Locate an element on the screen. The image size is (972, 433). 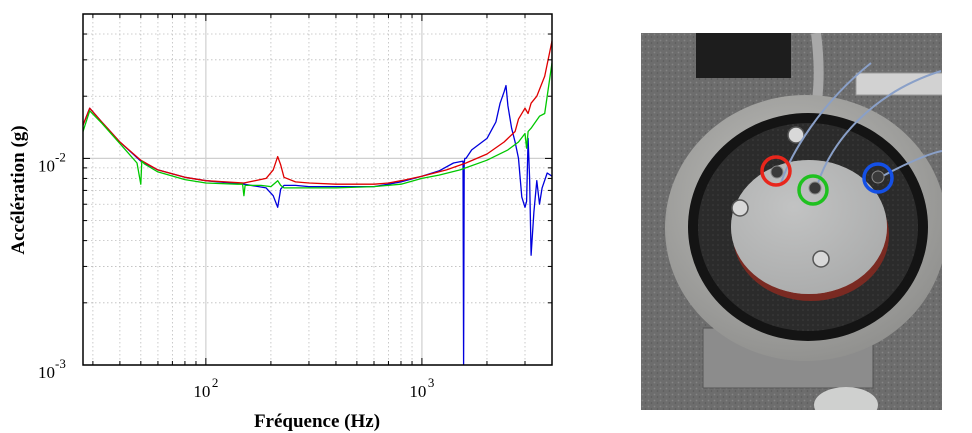
x-tick-label-exponent: 3 is located at coordinates (431, 382).